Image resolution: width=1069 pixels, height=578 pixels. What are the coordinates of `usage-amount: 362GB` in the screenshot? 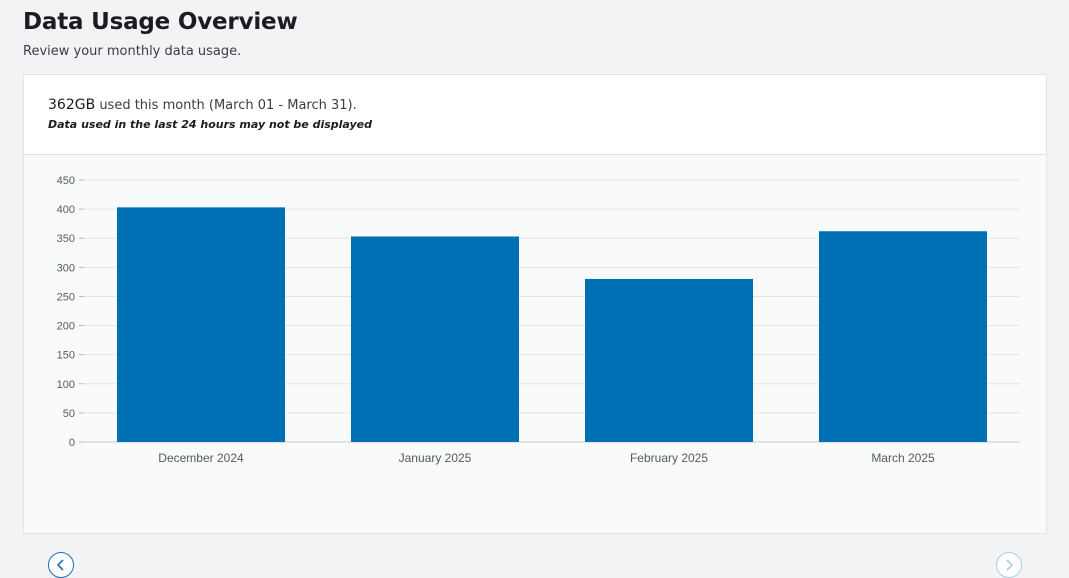 It's located at (72, 105).